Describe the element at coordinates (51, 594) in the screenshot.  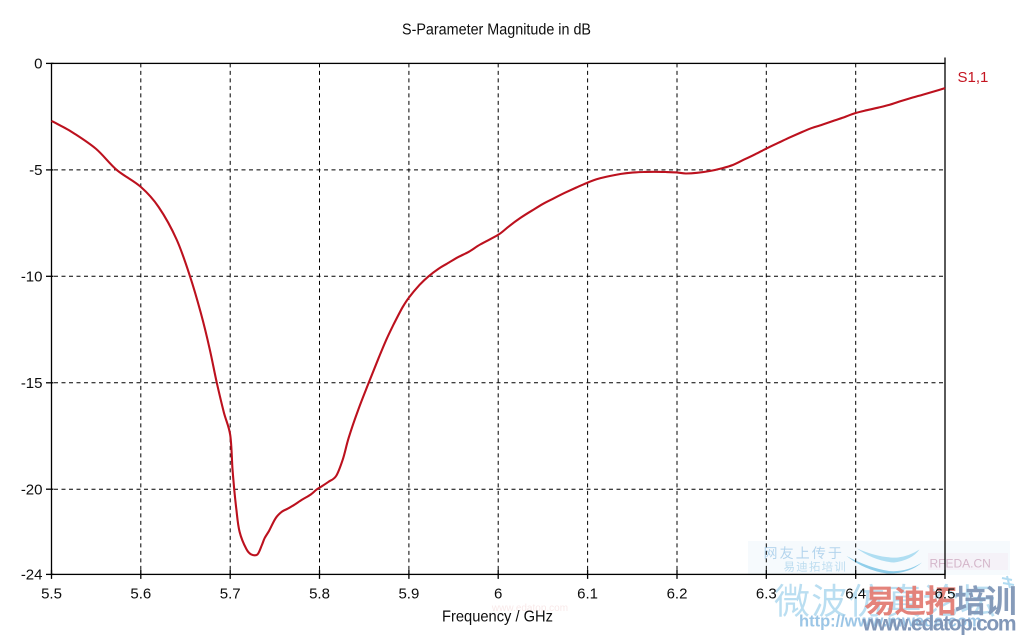
I see `svg-text: 5.5` at that location.